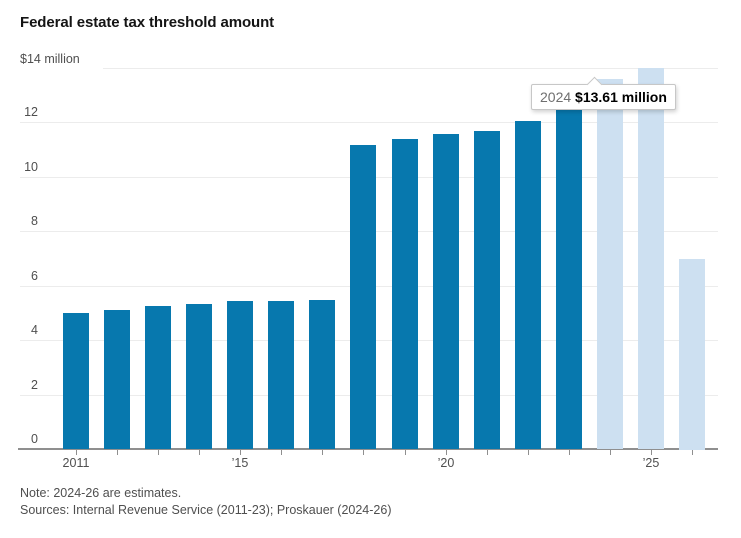 The image size is (741, 538). I want to click on tooltip-year: 2024, so click(556, 97).